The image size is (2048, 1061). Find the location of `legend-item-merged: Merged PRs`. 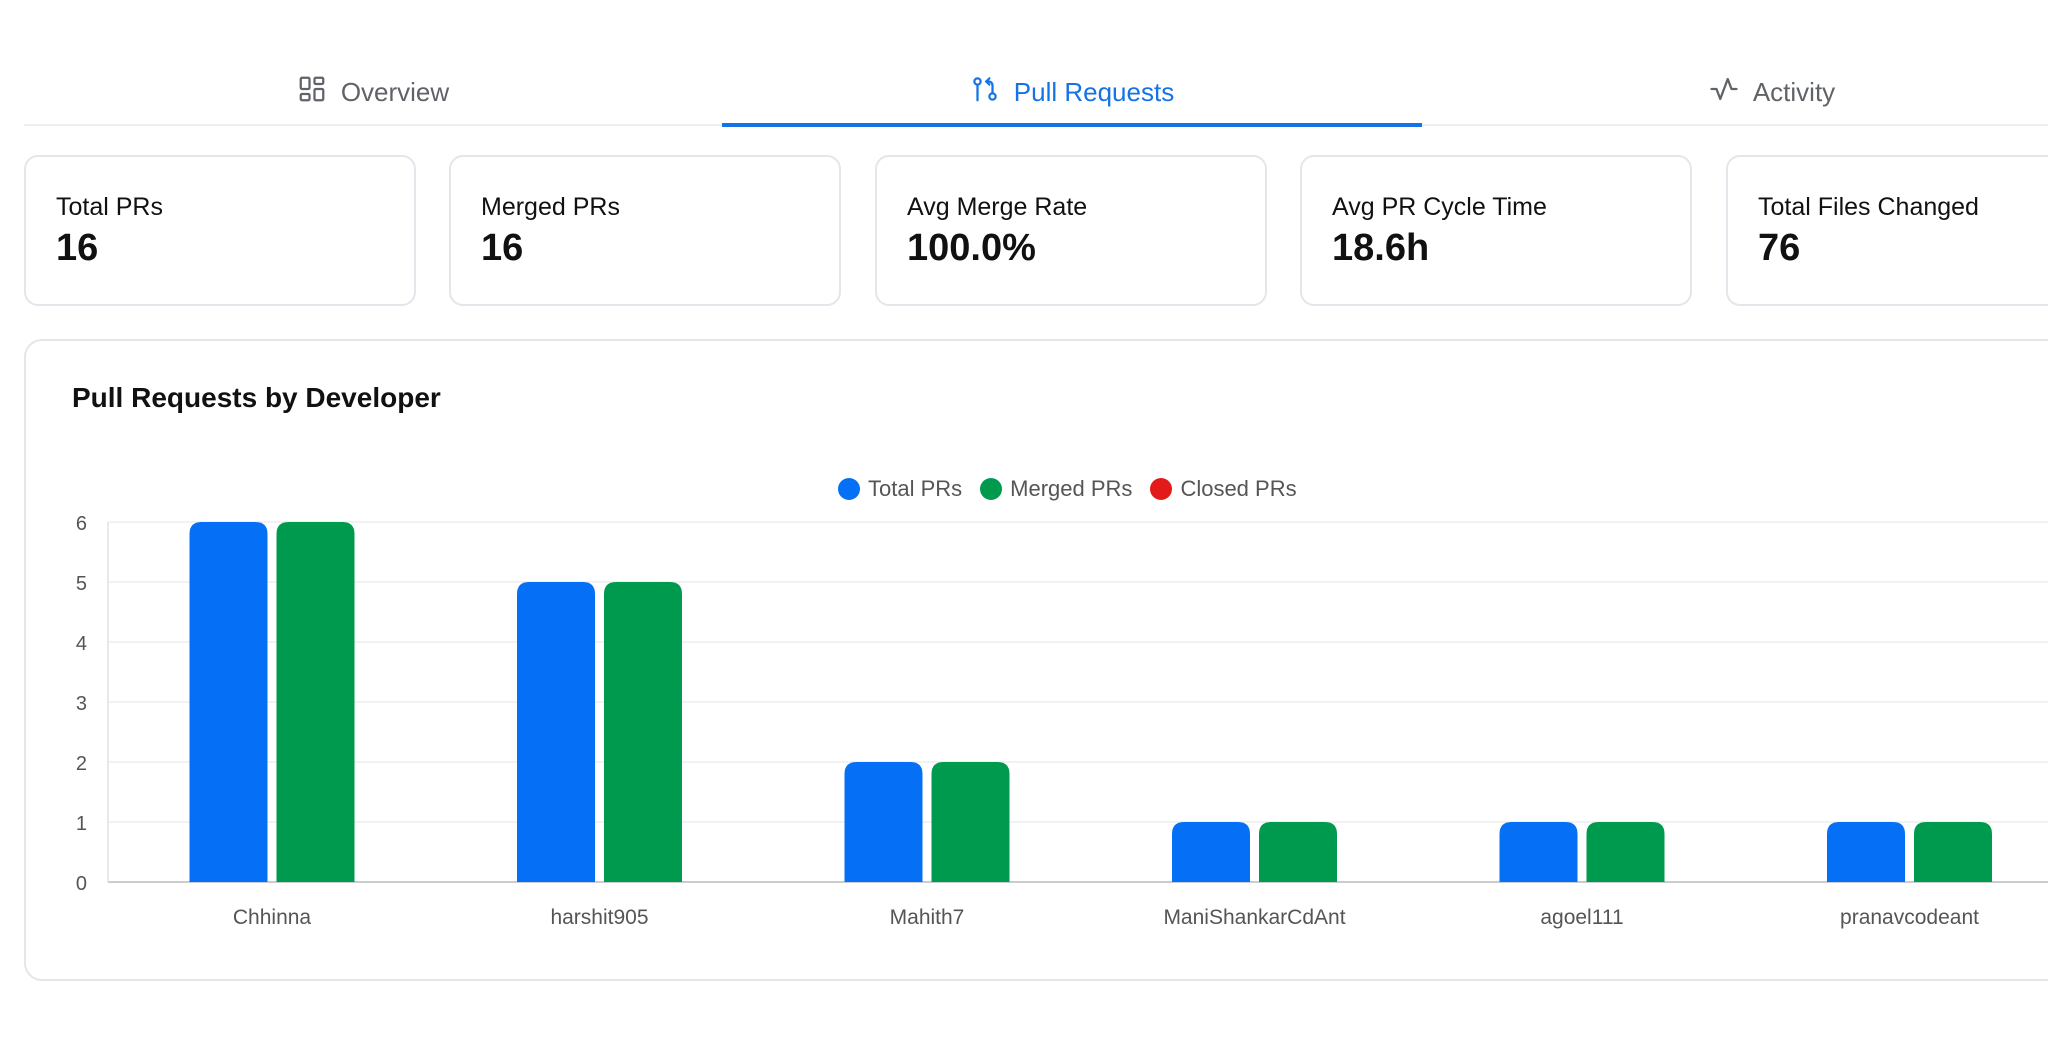

legend-item-merged: Merged PRs is located at coordinates (1056, 489).